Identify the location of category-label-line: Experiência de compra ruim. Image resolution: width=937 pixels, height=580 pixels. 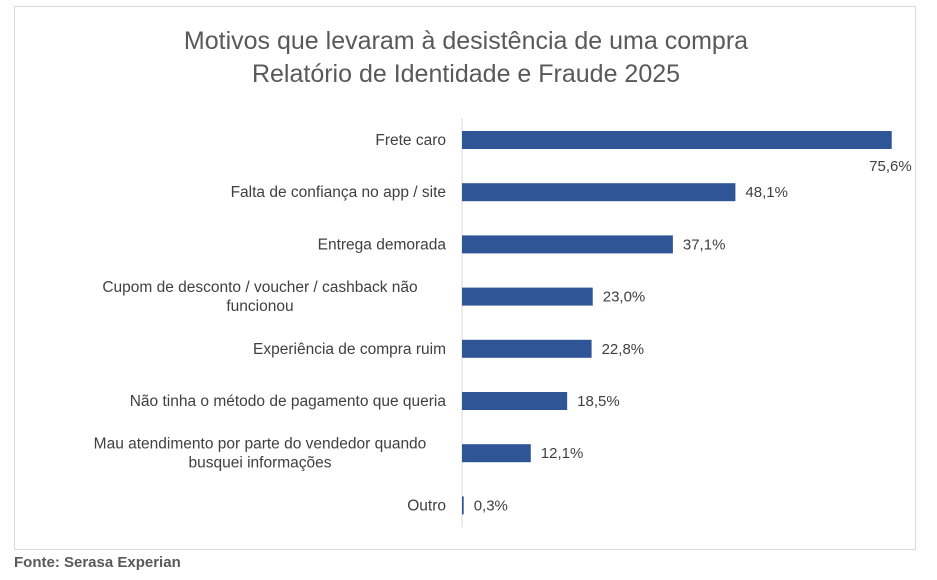
(349, 349).